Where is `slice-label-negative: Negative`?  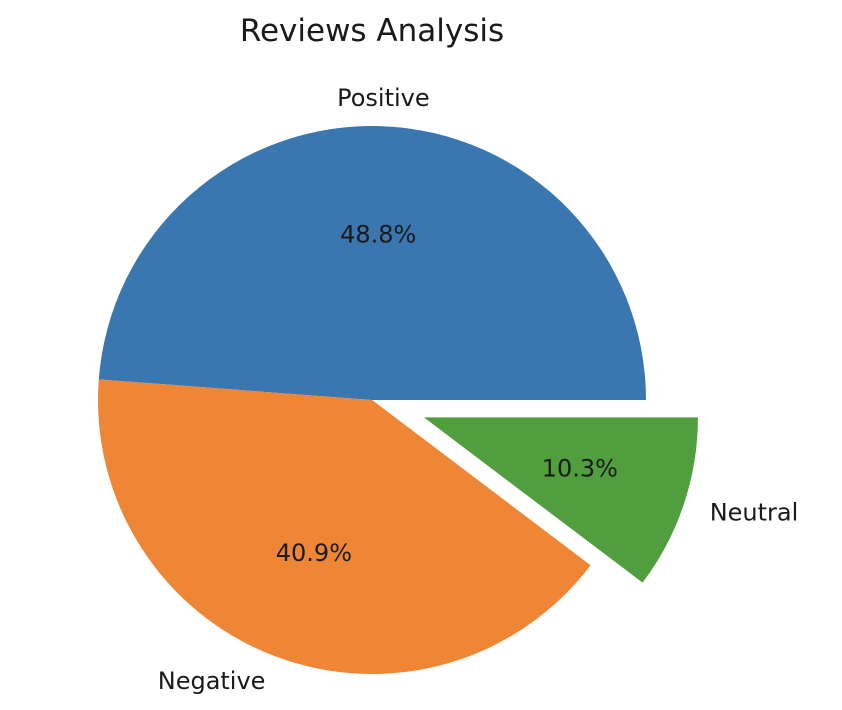 slice-label-negative: Negative is located at coordinates (212, 681).